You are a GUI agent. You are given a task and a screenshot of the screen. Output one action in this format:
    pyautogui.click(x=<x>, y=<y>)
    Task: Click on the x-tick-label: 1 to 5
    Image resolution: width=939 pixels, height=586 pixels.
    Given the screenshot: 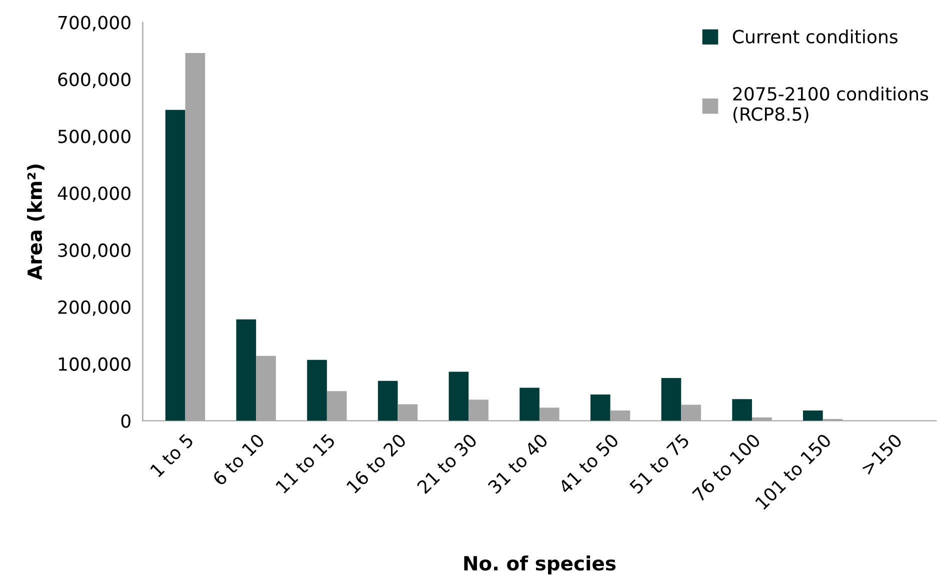 What is the action you would take?
    pyautogui.click(x=172, y=455)
    